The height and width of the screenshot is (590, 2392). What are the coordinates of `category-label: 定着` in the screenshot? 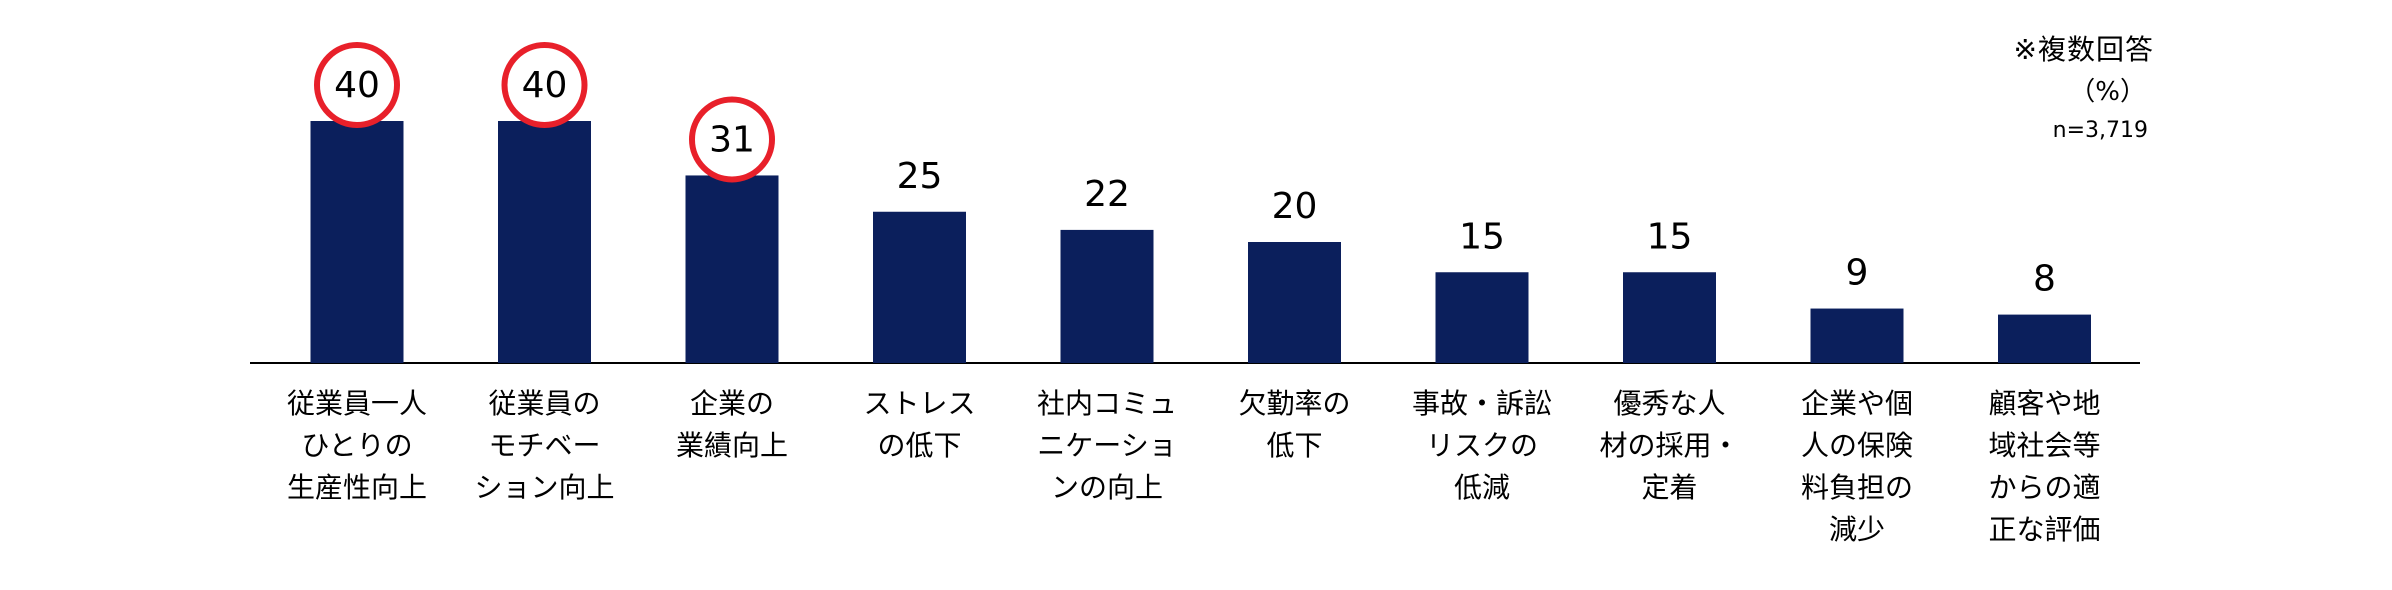 It's located at (1669, 487).